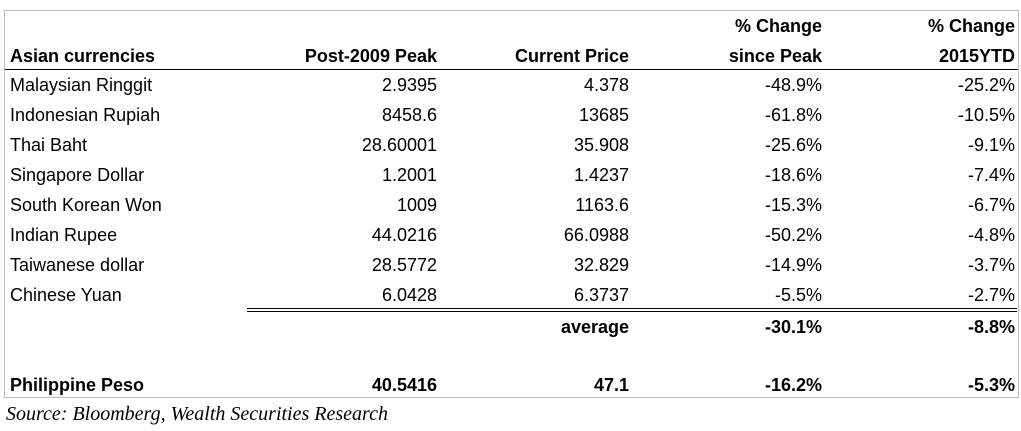 Image resolution: width=1021 pixels, height=431 pixels. Describe the element at coordinates (793, 385) in the screenshot. I see `philippine-change-since-peak: -16.2%` at that location.